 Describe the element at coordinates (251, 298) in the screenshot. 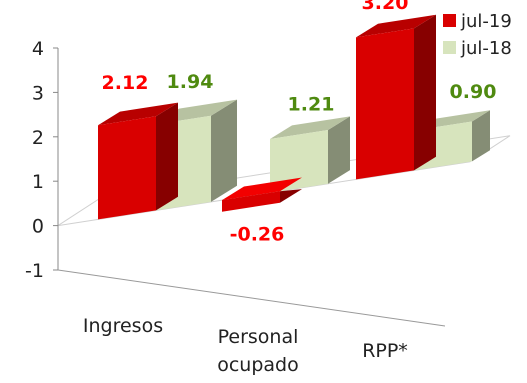

I see `x-axis-line` at that location.